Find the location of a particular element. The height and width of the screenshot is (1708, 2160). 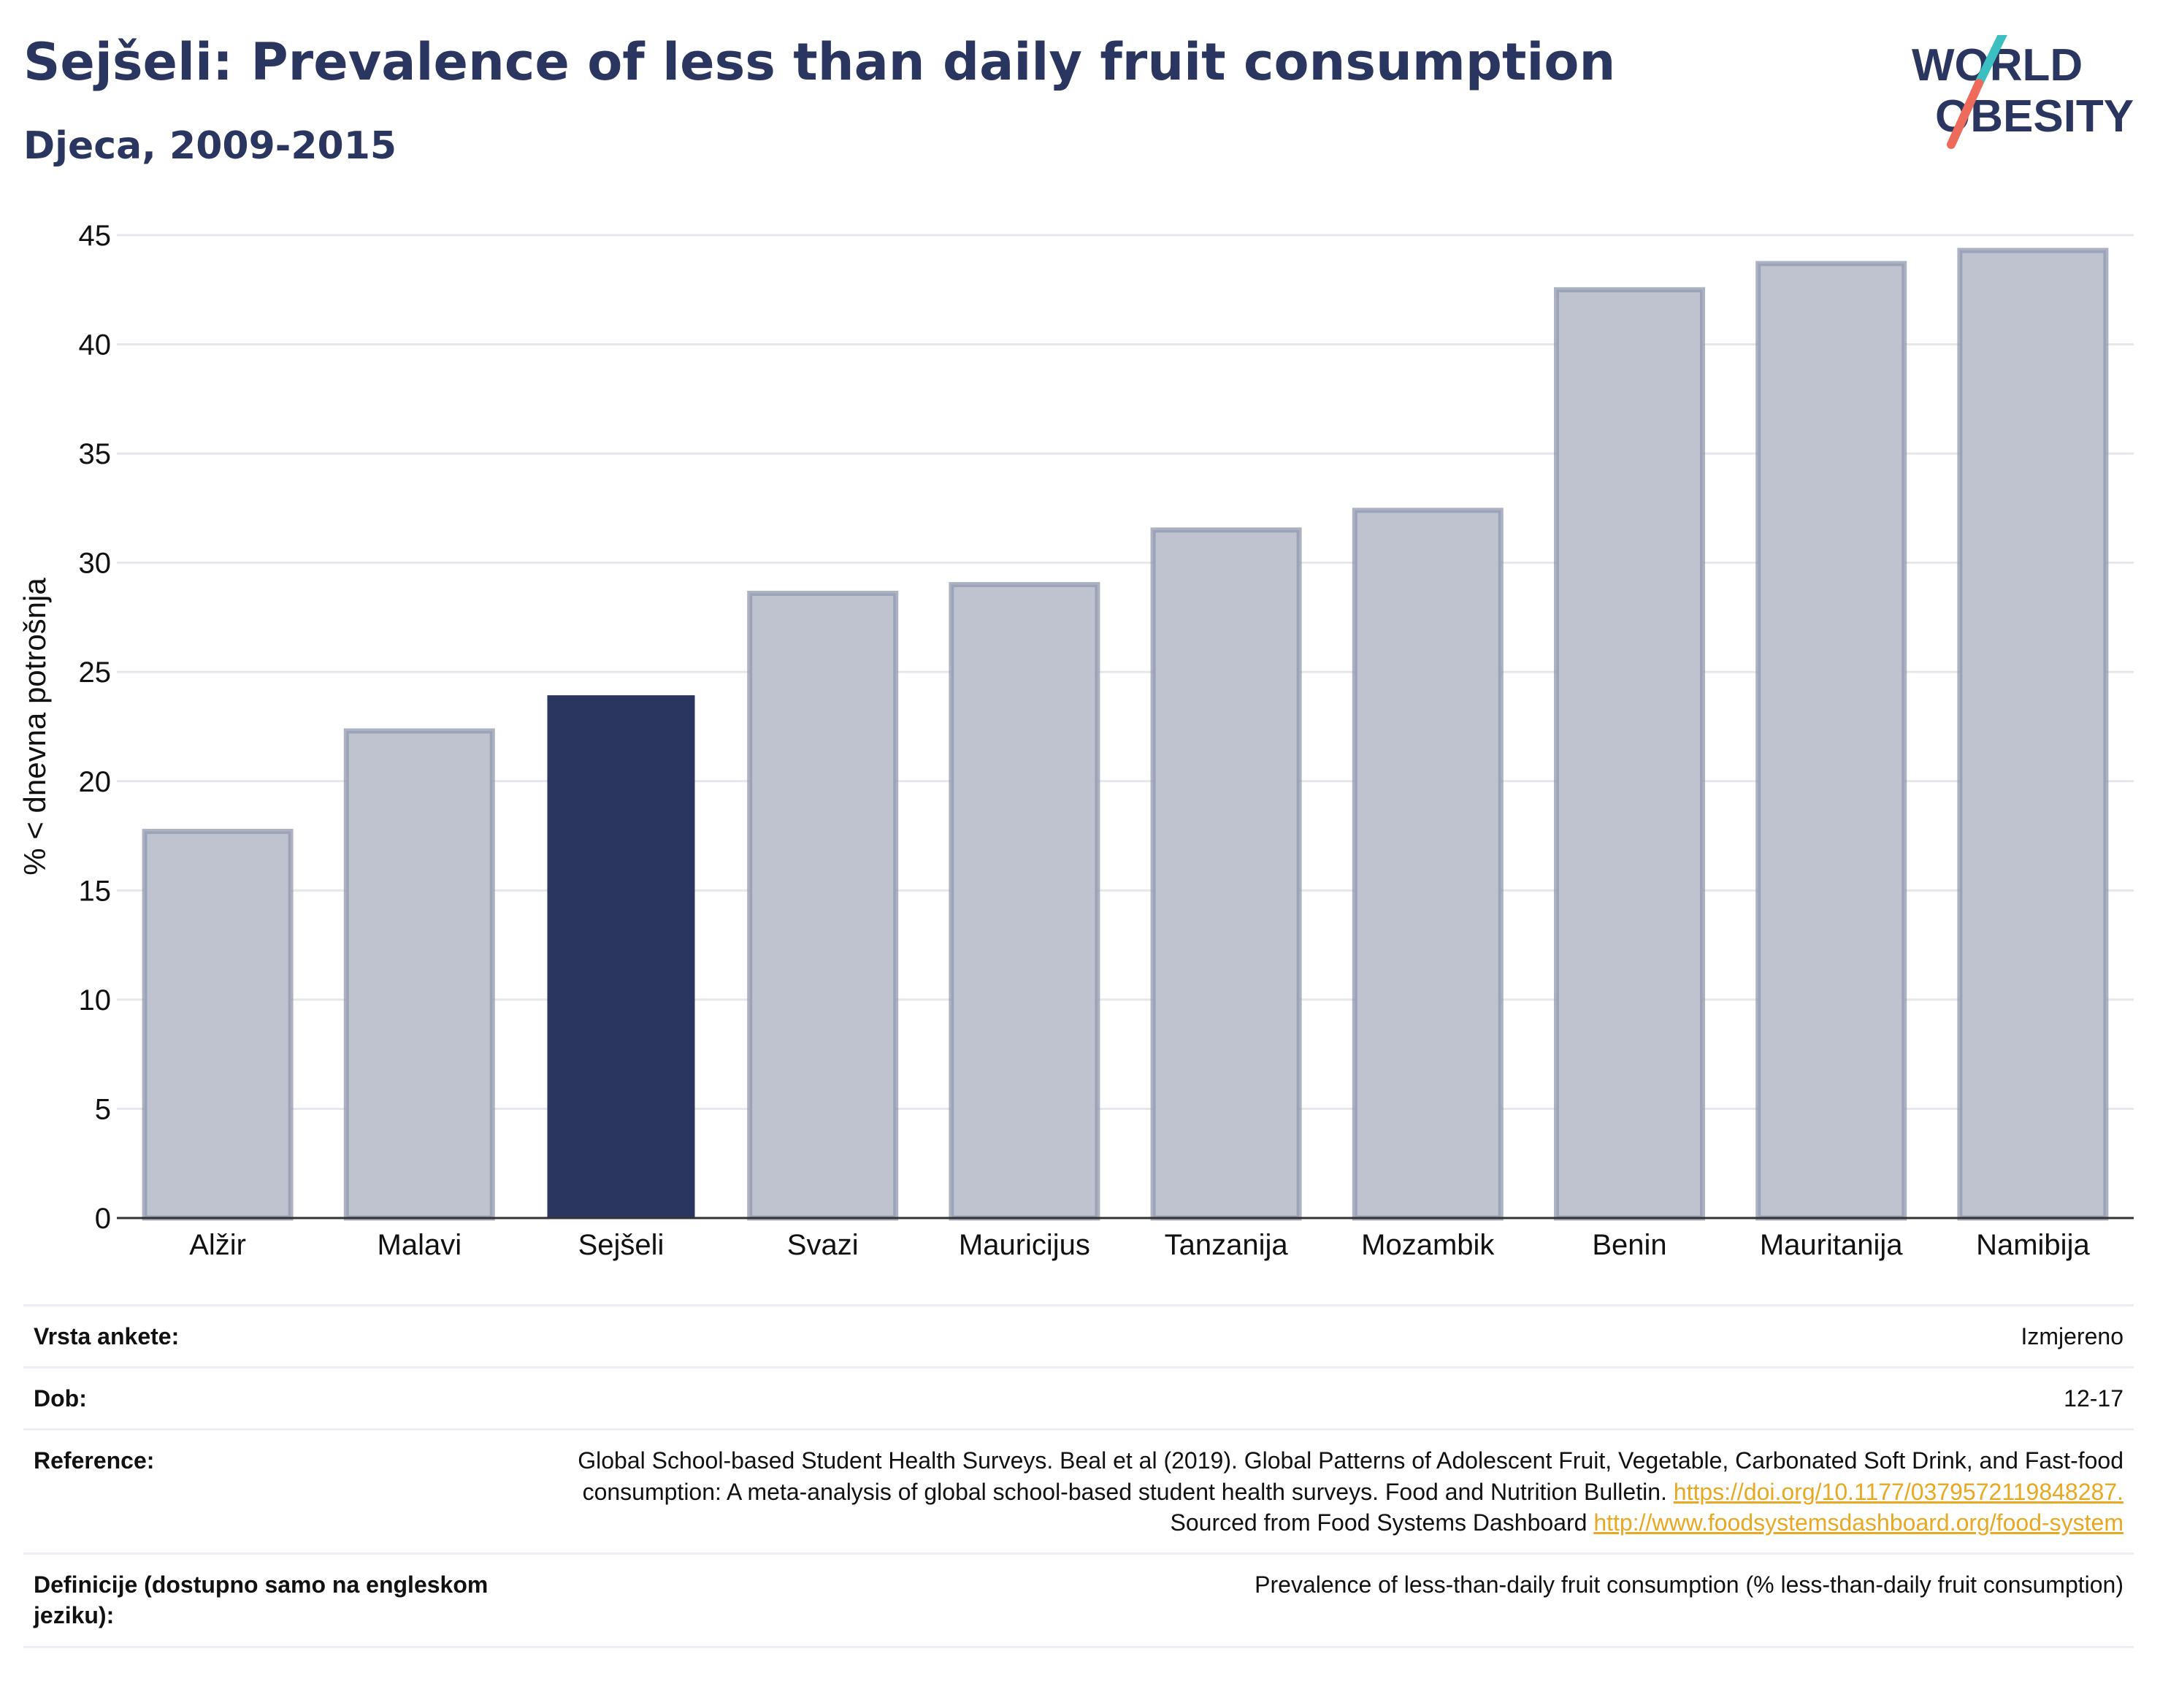

y-tick-label: 25 is located at coordinates (95, 672).